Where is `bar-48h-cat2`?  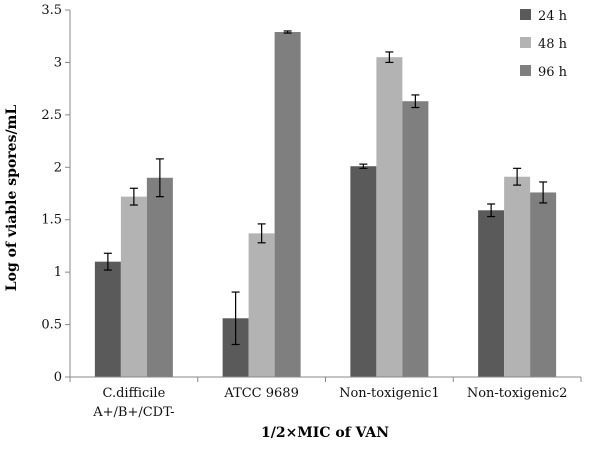 bar-48h-cat2 is located at coordinates (261, 305).